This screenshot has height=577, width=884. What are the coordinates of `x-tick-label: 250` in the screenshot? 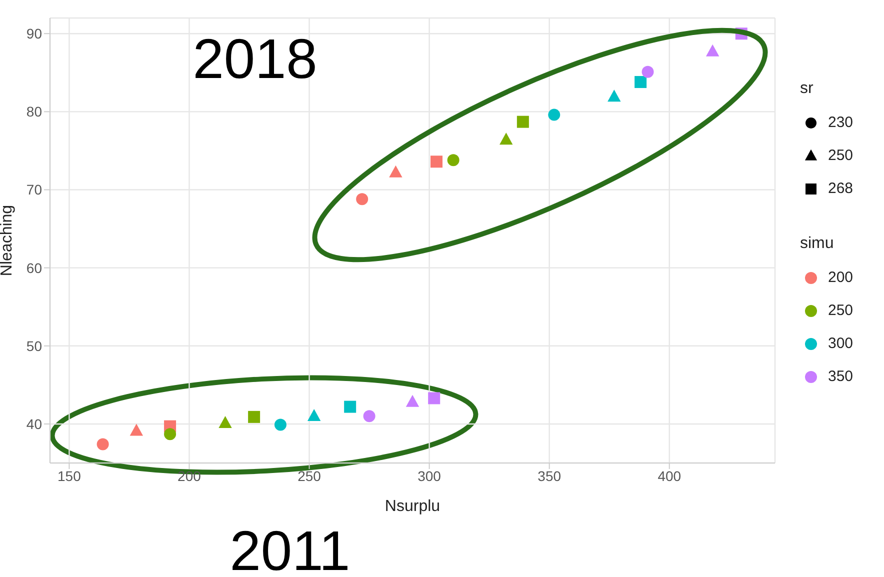 It's located at (310, 476).